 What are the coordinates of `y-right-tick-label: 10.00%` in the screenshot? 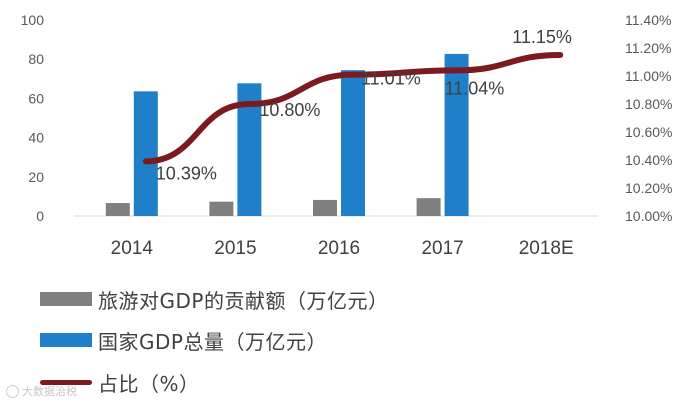 It's located at (648, 216).